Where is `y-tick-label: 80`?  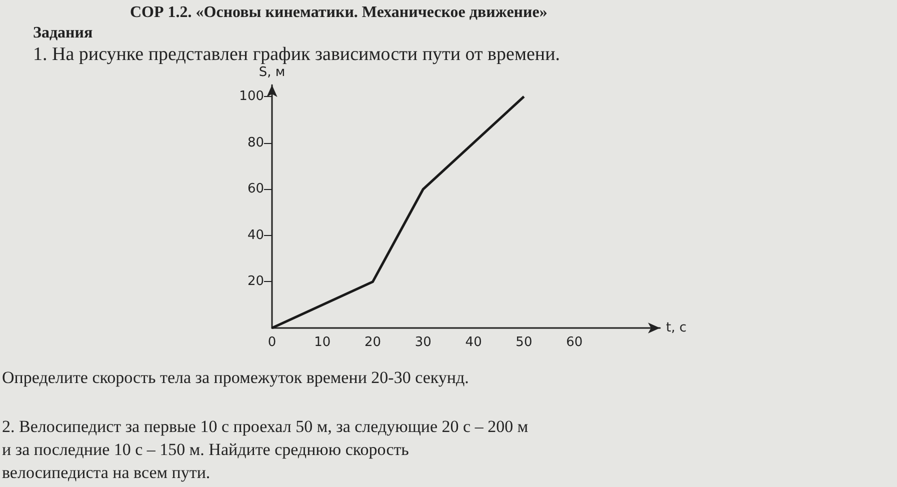 y-tick-label: 80 is located at coordinates (255, 142).